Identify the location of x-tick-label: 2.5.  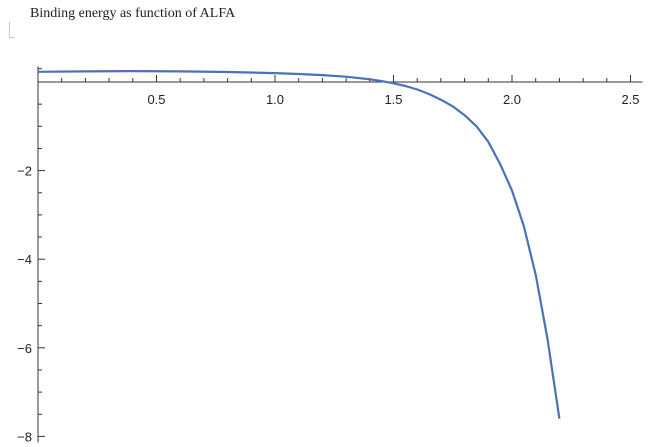
(630, 99).